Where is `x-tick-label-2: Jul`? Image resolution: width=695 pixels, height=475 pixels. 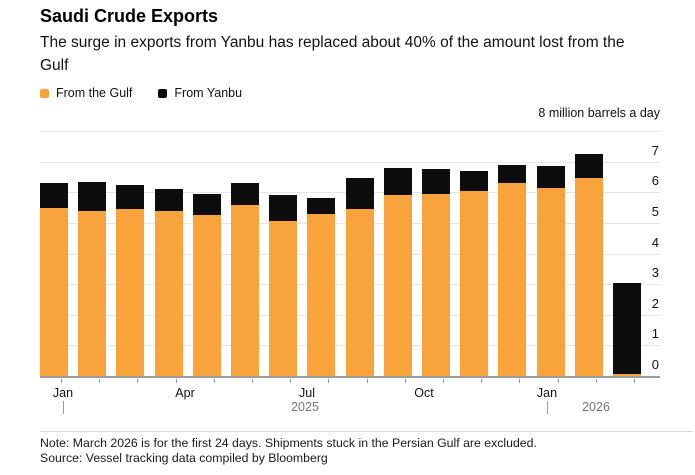 x-tick-label-2: Jul is located at coordinates (307, 393).